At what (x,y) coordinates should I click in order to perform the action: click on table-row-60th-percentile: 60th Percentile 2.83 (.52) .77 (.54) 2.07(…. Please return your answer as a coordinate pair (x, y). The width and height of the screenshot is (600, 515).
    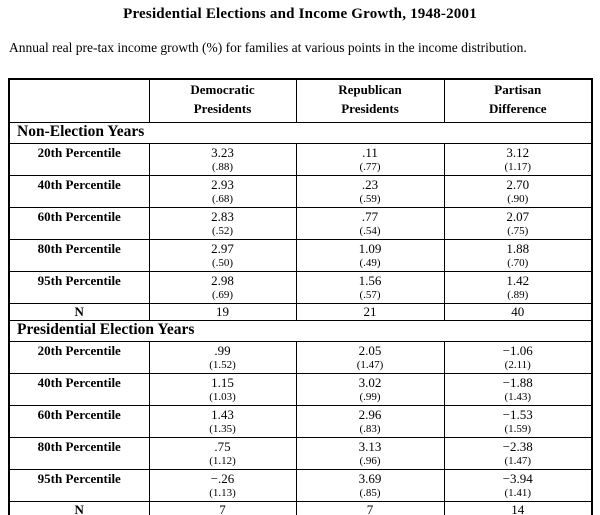
    Looking at the image, I should click on (300, 223).